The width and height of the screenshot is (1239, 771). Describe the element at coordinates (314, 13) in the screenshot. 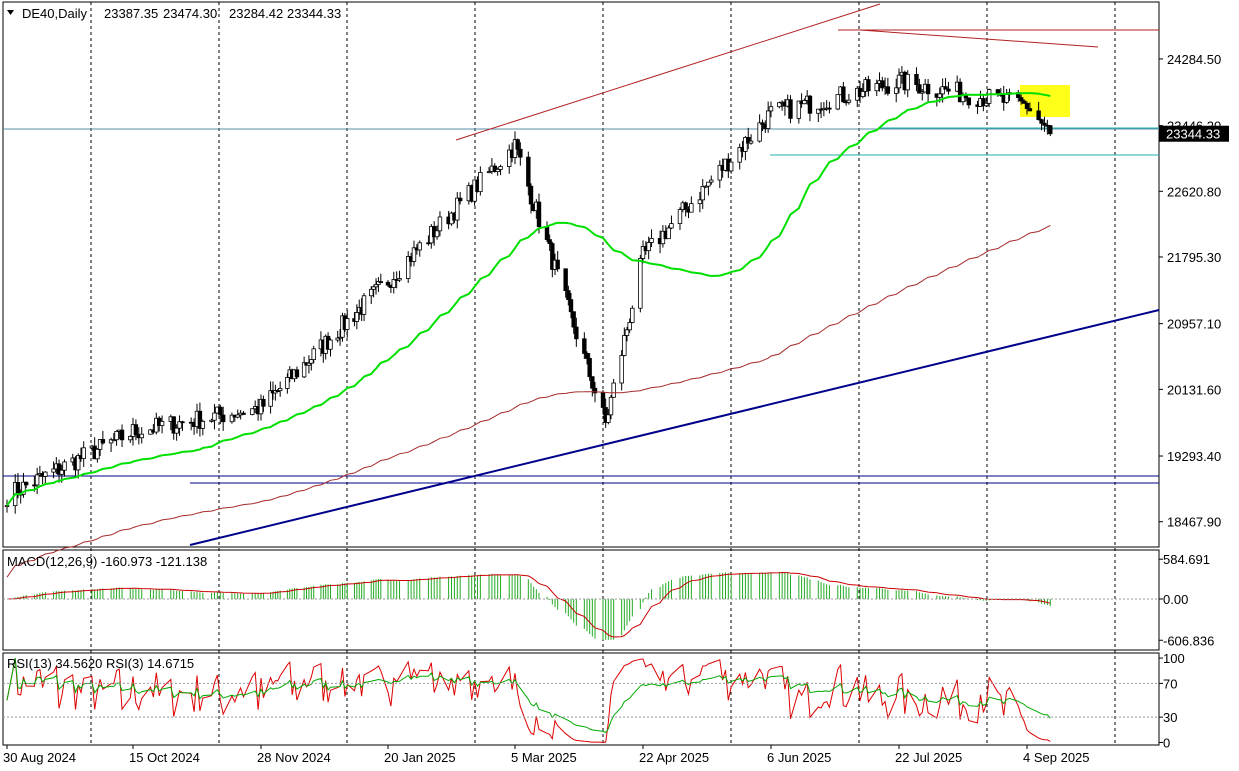

I see `ohlc-close: 23344.33` at that location.